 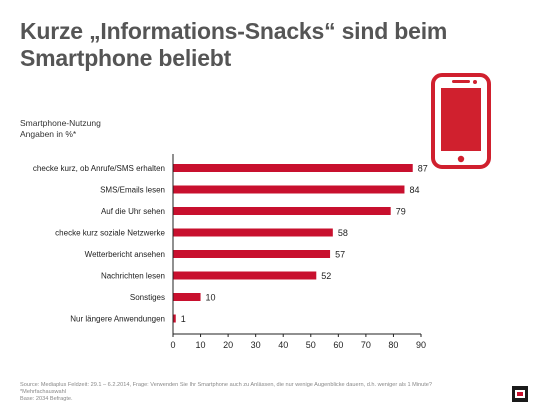 I want to click on category-label: checke kurz soziale Netzwerke, so click(x=110, y=233).